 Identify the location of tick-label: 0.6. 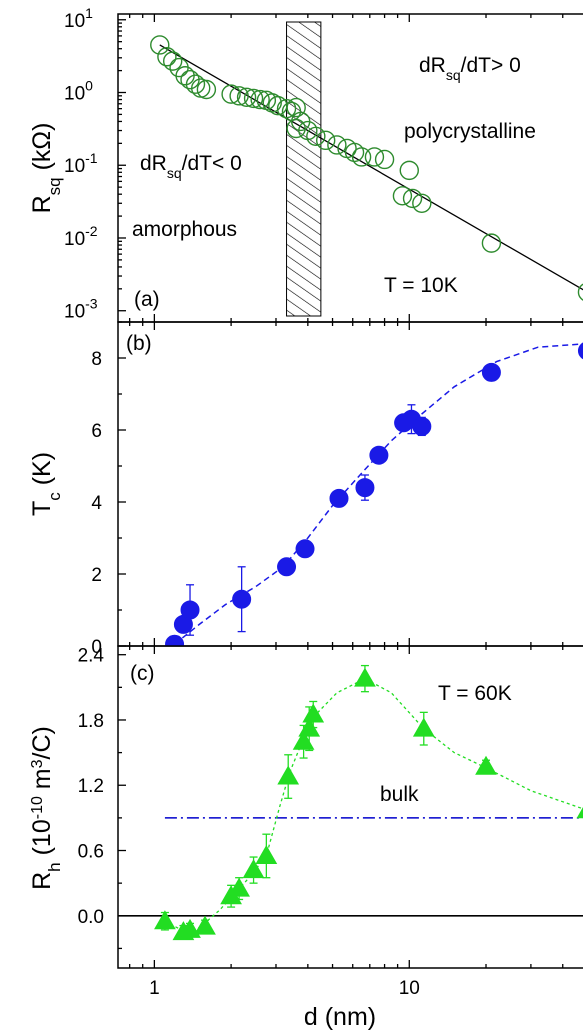
(91, 852).